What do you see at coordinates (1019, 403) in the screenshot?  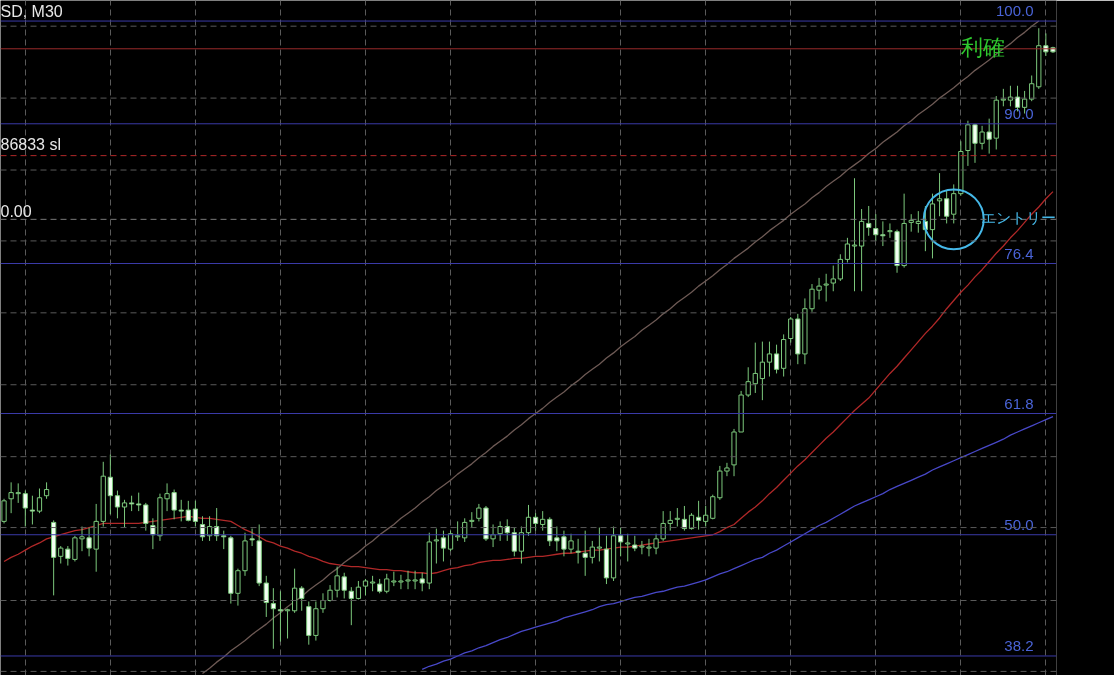 I see `y-tick-label: 61.8` at bounding box center [1019, 403].